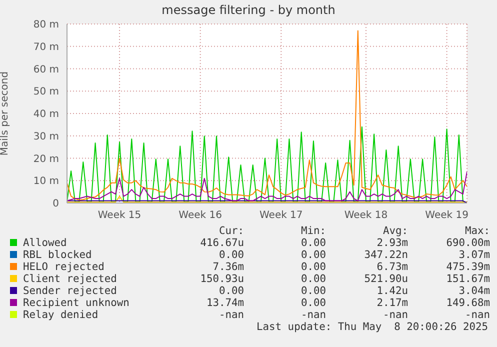 The width and height of the screenshot is (497, 347). Describe the element at coordinates (231, 231) in the screenshot. I see `text: Cur:` at that location.